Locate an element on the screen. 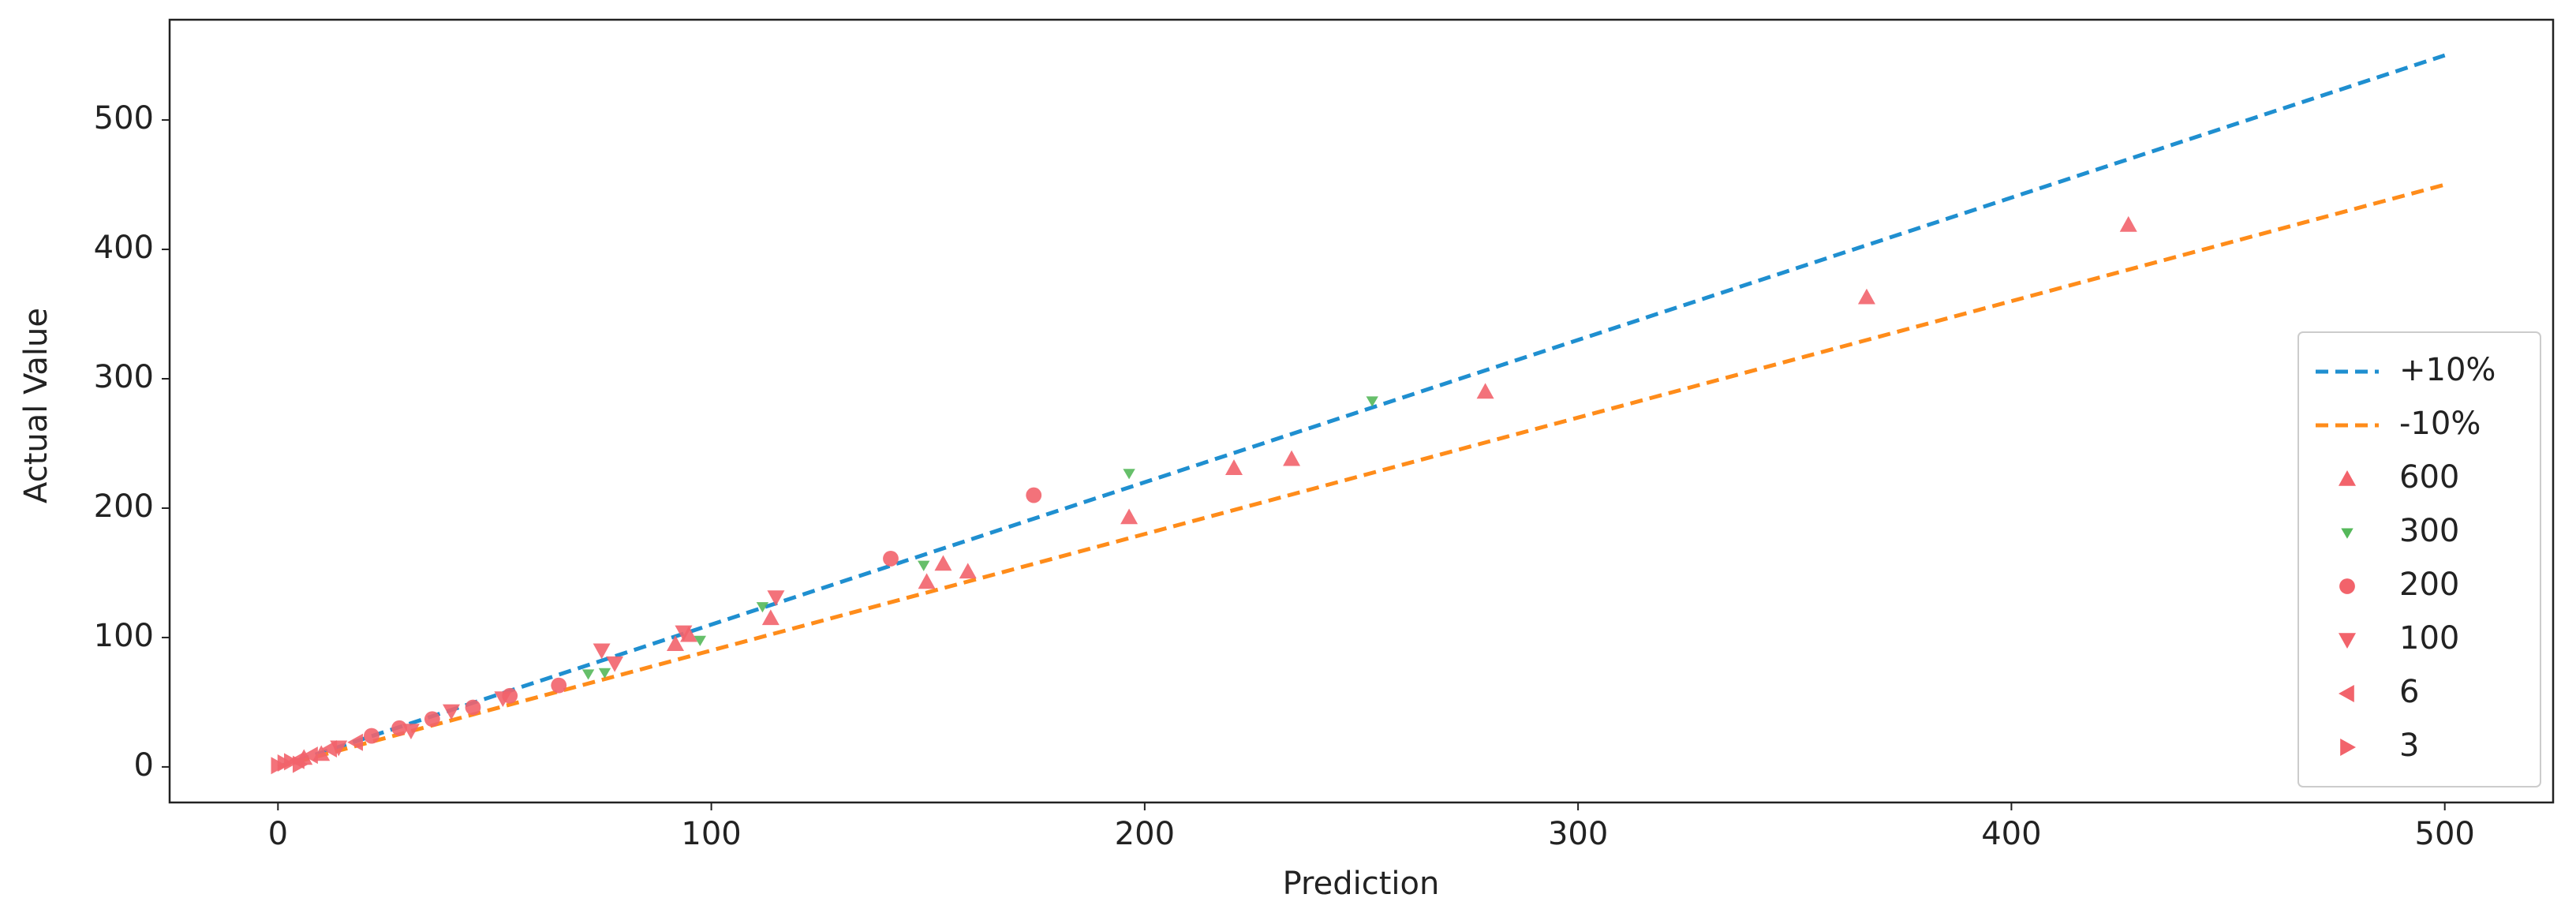 Image resolution: width=2576 pixels, height=924 pixels. legend-label: 3 is located at coordinates (2409, 746).